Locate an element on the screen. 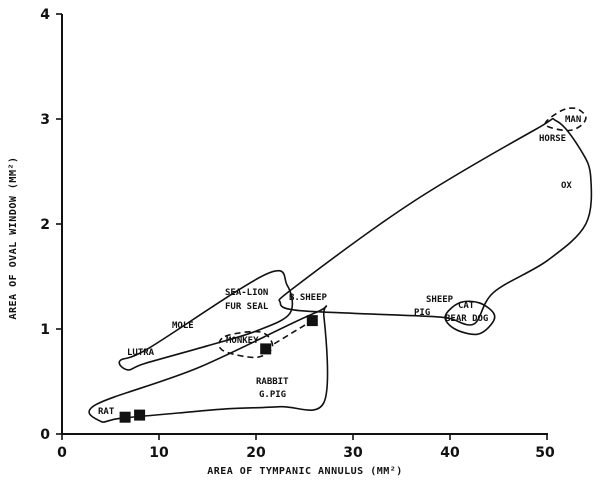 Image resolution: width=601 pixels, height=482 pixels. x-tick-label-20: 20 is located at coordinates (256, 453).